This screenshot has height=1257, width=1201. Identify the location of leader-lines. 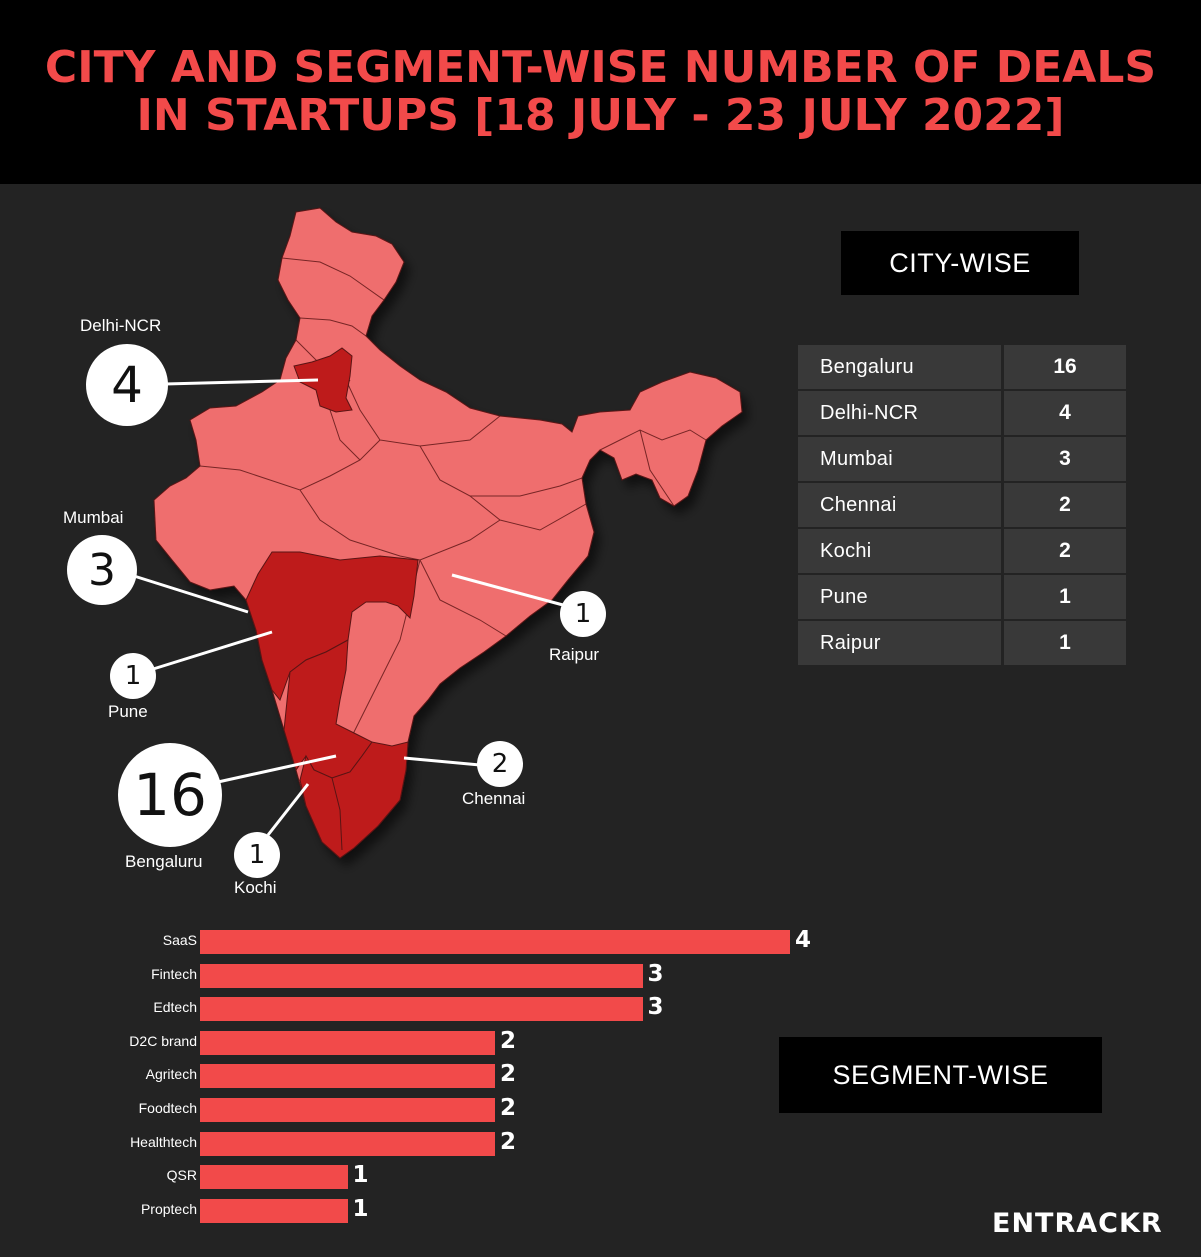
(348, 607).